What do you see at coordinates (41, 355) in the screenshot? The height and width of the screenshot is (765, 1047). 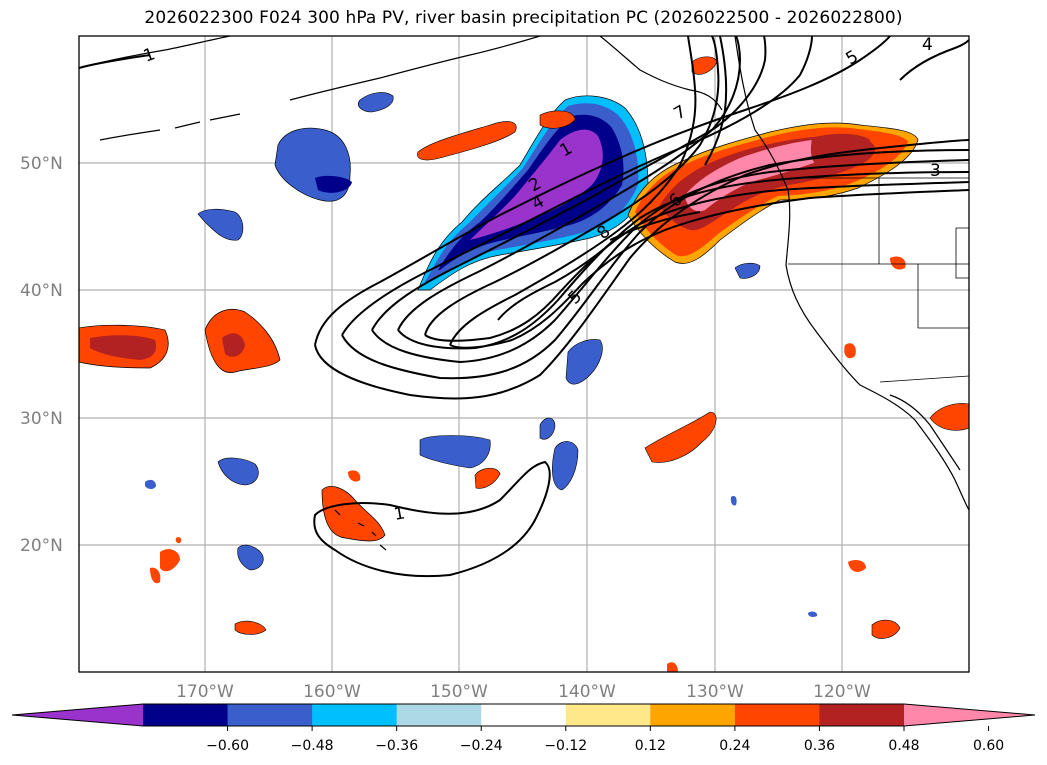 I see `latitude-labels: 50°N 40°N 30°N 20°N` at bounding box center [41, 355].